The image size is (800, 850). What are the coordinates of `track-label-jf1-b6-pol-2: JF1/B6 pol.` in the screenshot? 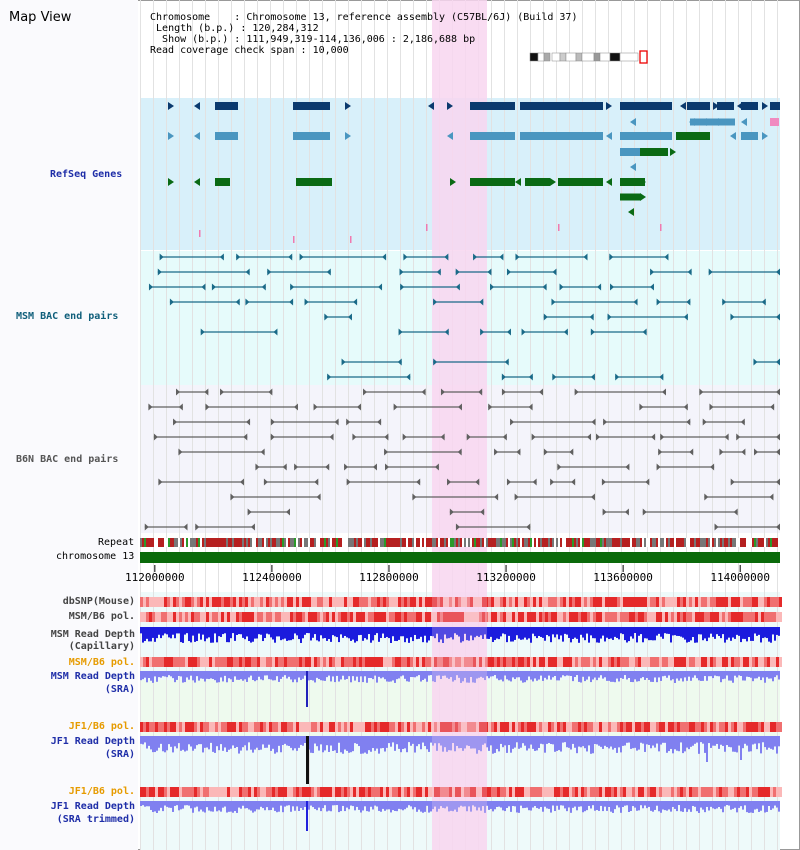 It's located at (101, 791).